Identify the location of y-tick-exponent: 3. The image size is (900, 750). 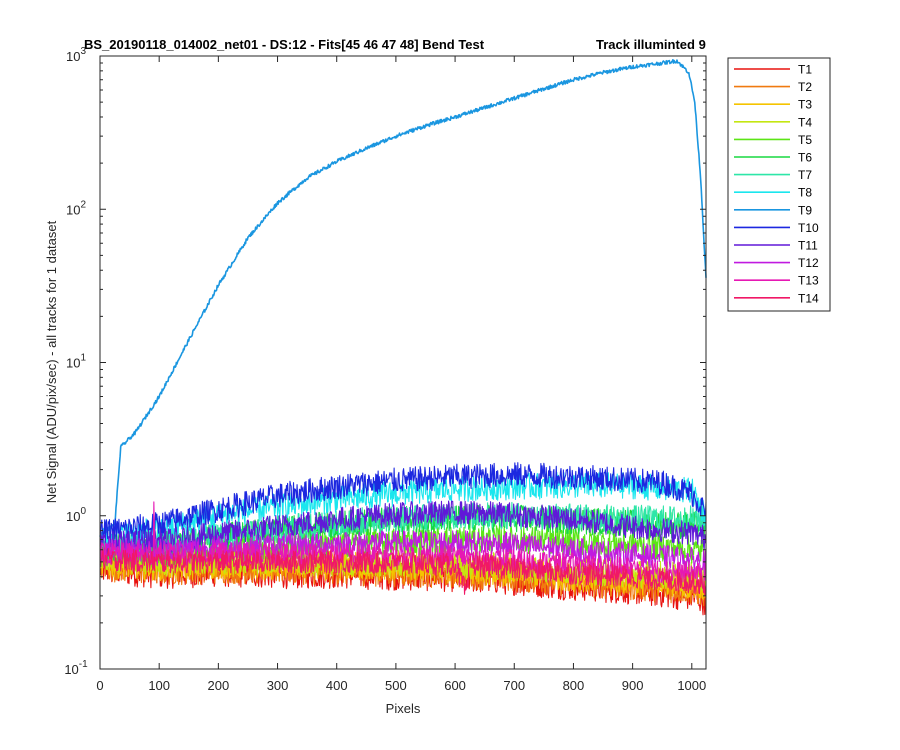
(83, 51).